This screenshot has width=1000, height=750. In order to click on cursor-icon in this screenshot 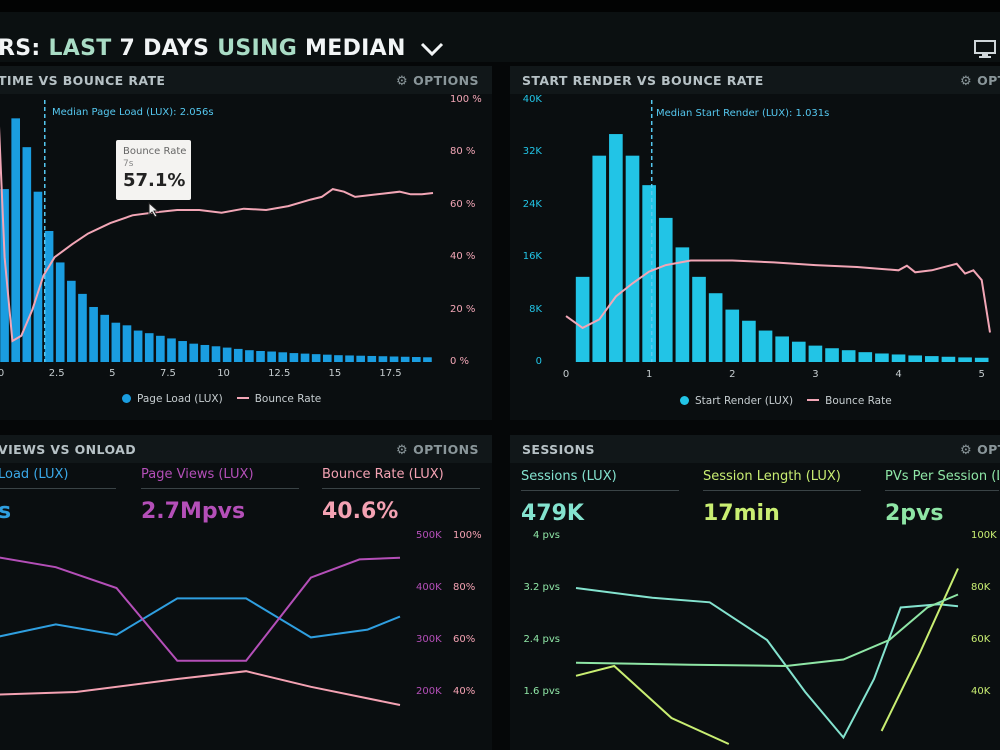, I will do `click(154, 211)`.